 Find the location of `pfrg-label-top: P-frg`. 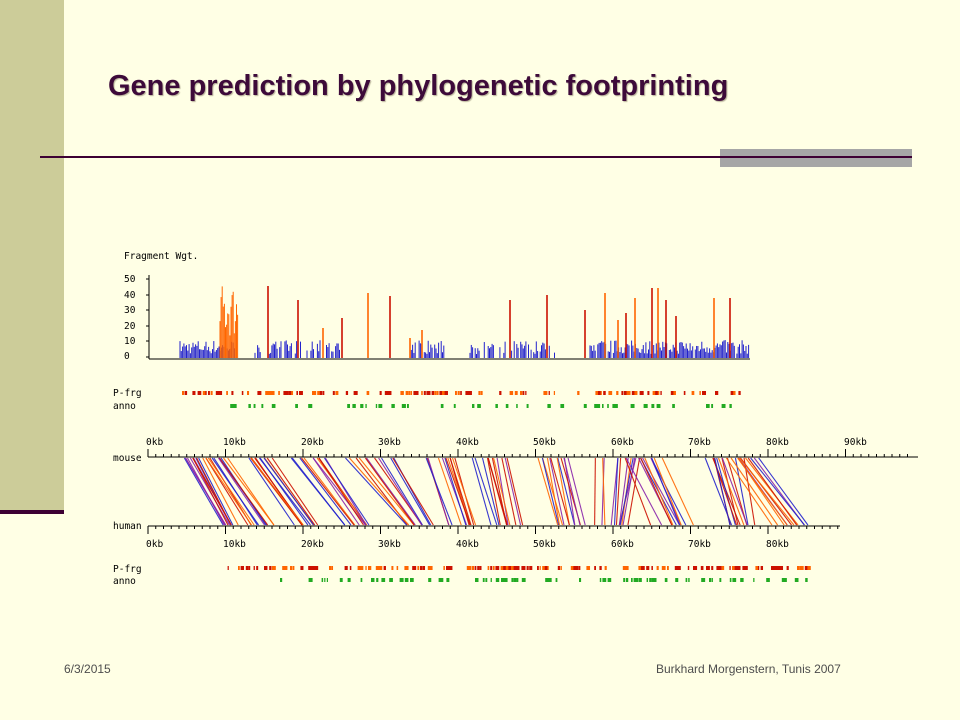

pfrg-label-top: P-frg is located at coordinates (127, 393).